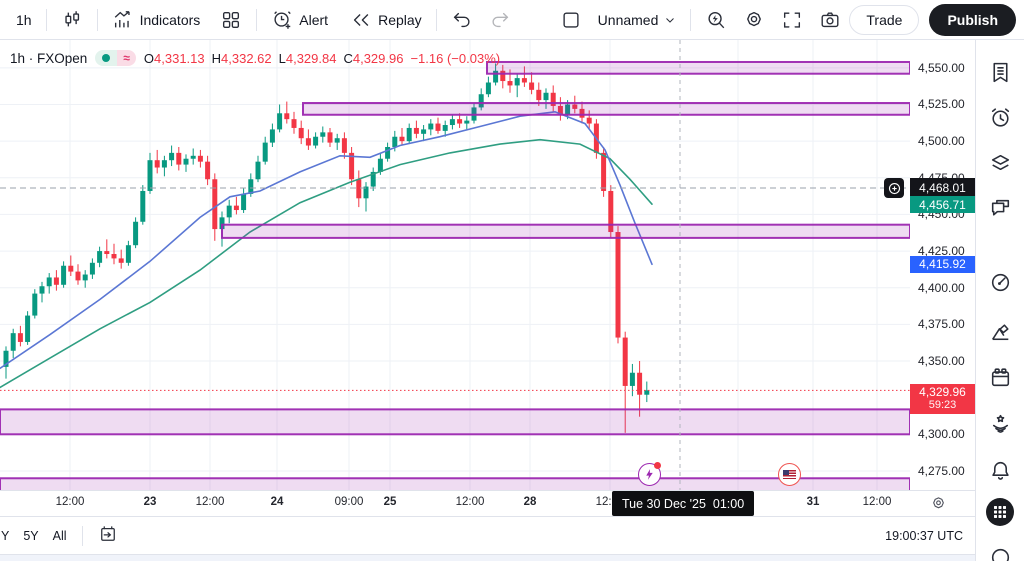 The image size is (1024, 561). I want to click on session-clock: 19:00:37 UTC, so click(924, 535).